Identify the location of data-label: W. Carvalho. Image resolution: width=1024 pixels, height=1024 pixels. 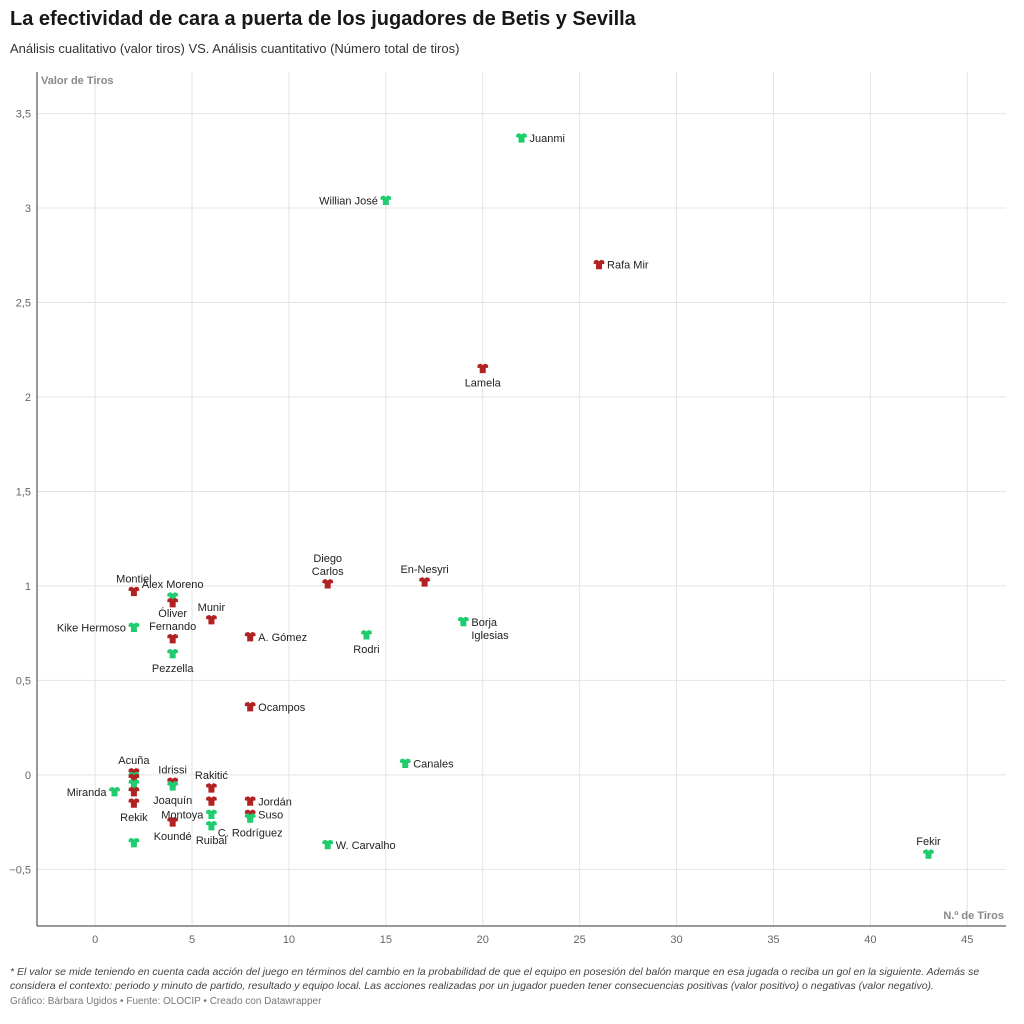
(366, 846).